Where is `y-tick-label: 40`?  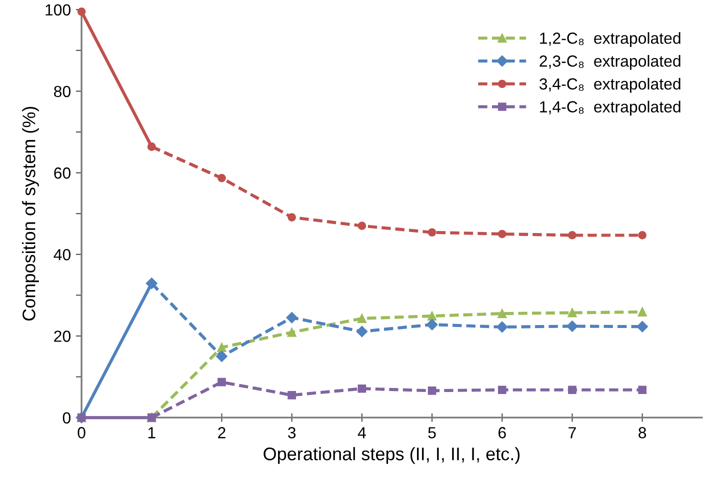 y-tick-label: 40 is located at coordinates (62, 254).